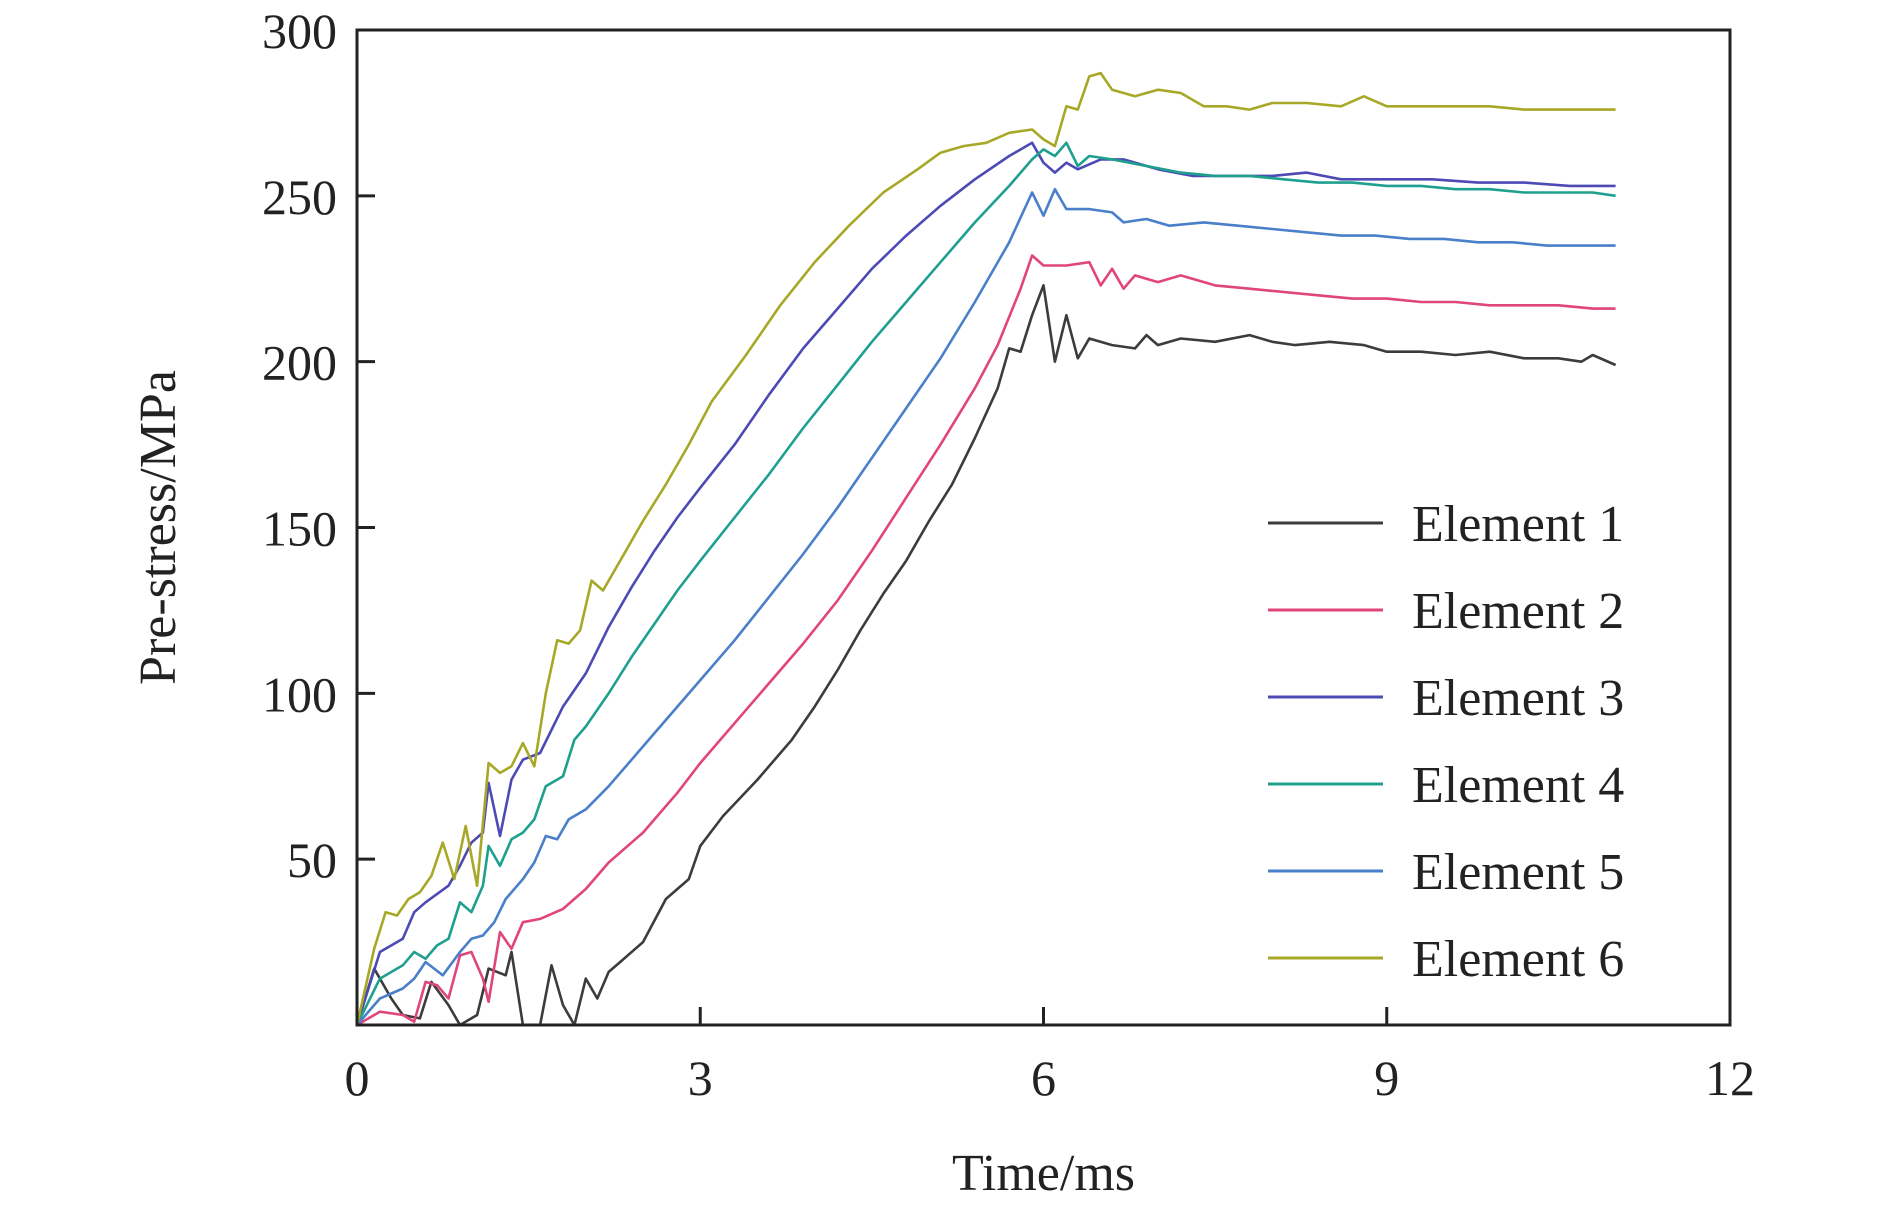 The width and height of the screenshot is (1890, 1213). I want to click on y-axis-label: Pre-stress/MPa, so click(158, 527).